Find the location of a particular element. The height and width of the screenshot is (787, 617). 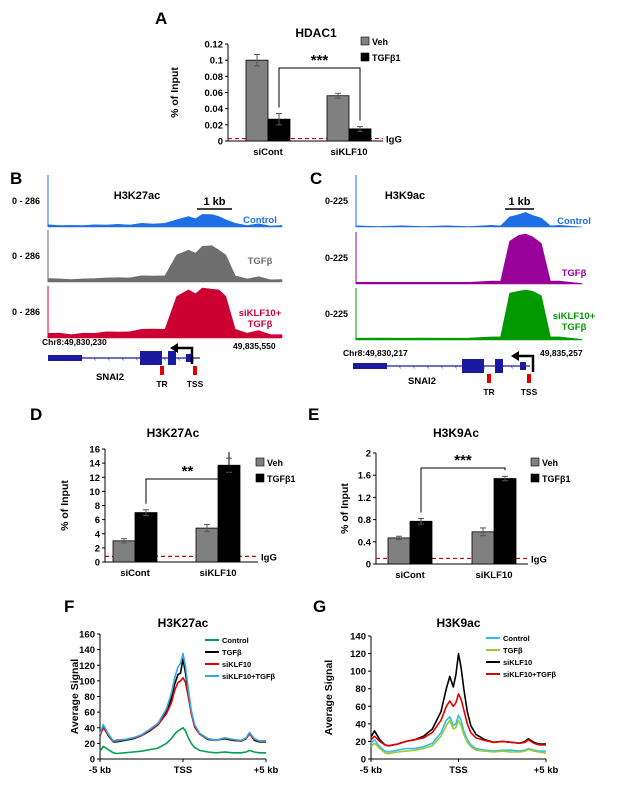

y-tick-label: 0.04 is located at coordinates (214, 109).